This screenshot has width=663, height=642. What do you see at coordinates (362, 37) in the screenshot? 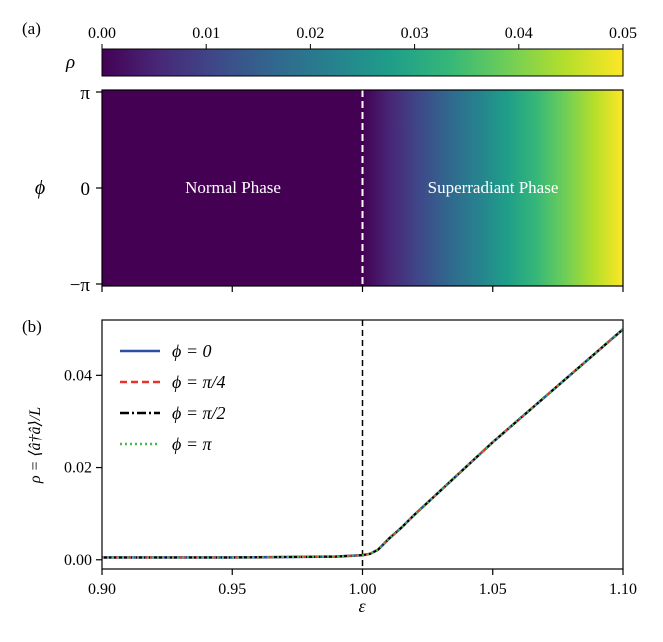
I see `colorbar-ticks: 0.00 0.01 0.02 0.03 0.04 0.05` at bounding box center [362, 37].